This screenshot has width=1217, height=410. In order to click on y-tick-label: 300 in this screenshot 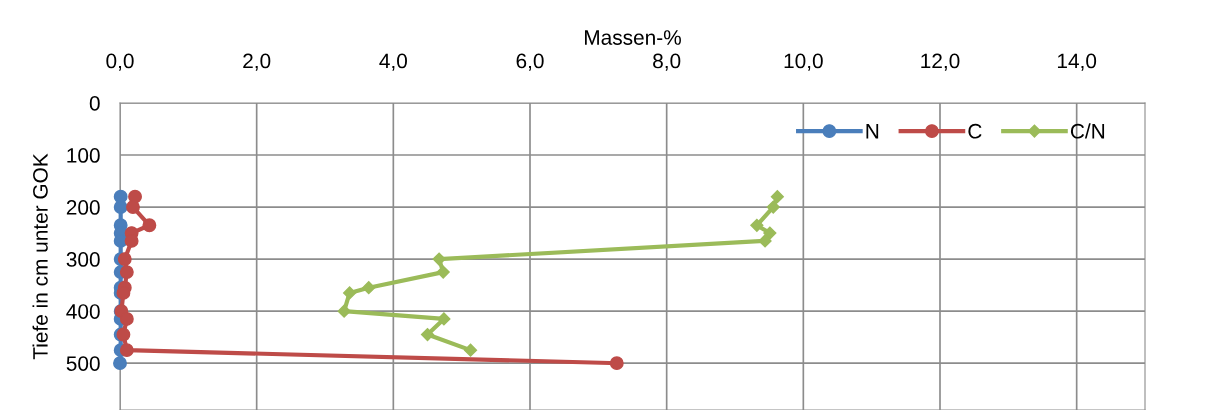, I will do `click(83, 259)`.